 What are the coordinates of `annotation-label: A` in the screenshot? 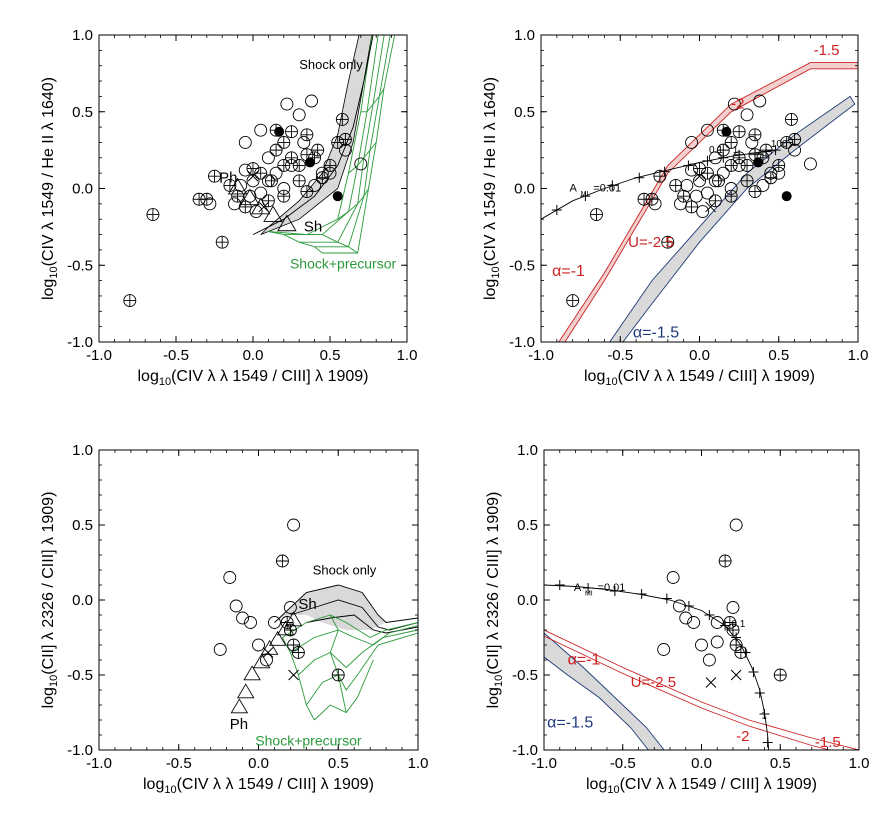 It's located at (578, 588).